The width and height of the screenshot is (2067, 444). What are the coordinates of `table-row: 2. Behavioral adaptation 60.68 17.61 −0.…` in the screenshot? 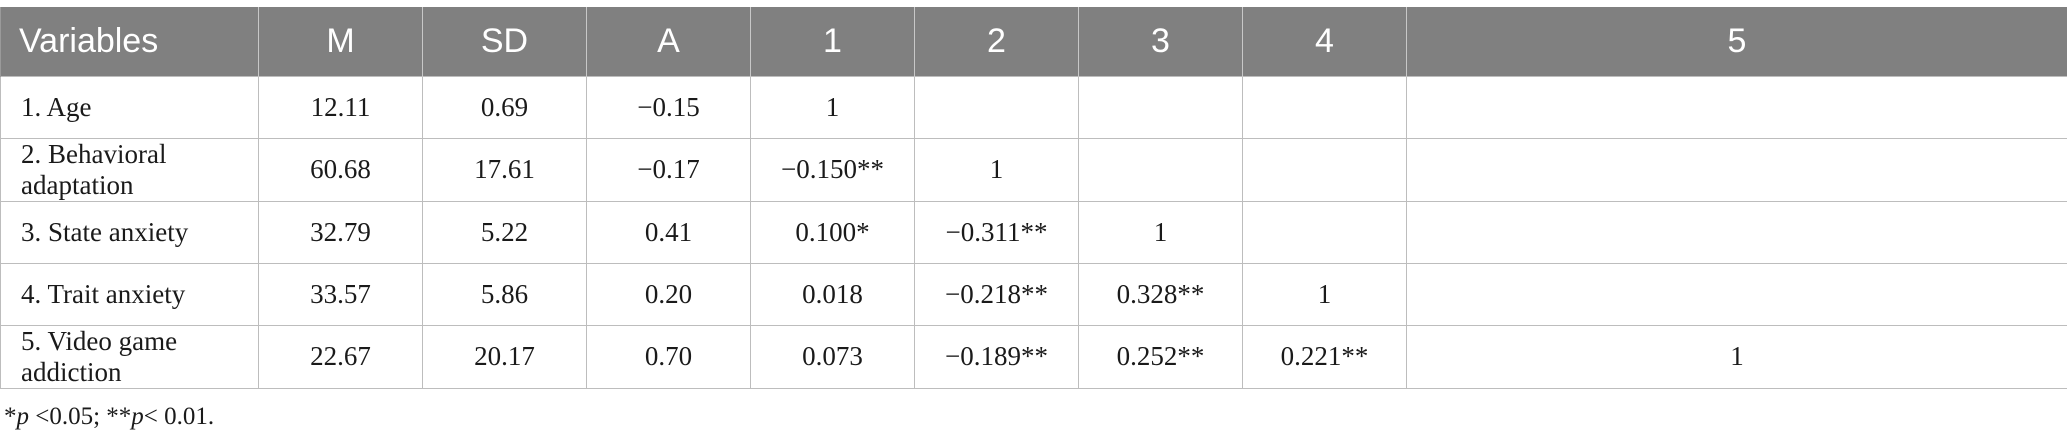 It's located at (1033, 169).